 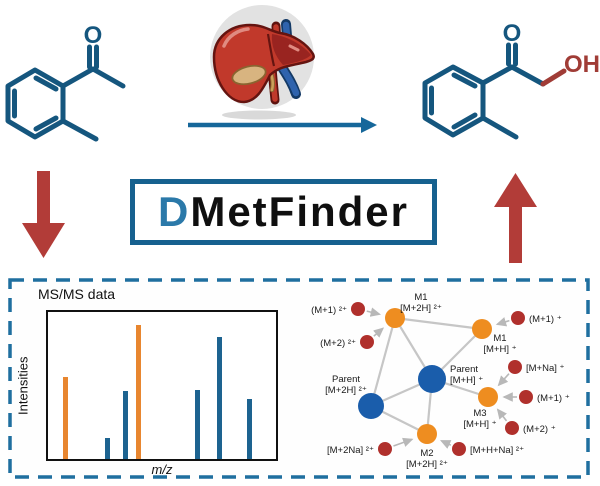 What do you see at coordinates (65, 82) in the screenshot?
I see `substrate-structure: O` at bounding box center [65, 82].